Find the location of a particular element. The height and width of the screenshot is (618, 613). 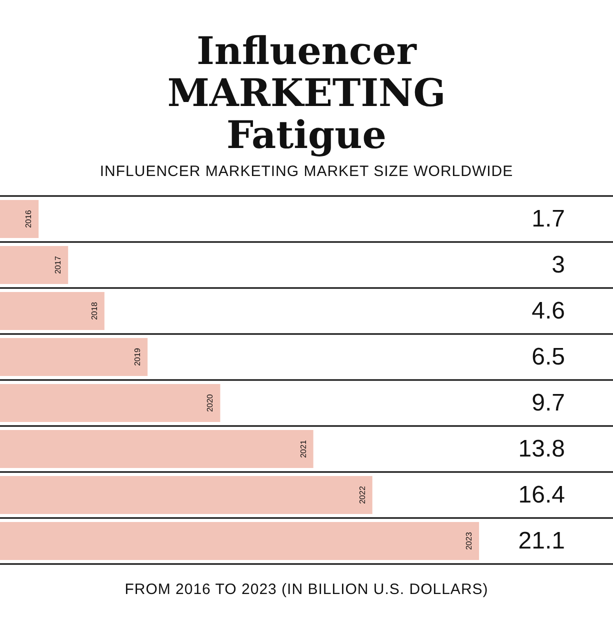

y-tick-label: 2021 is located at coordinates (303, 449).